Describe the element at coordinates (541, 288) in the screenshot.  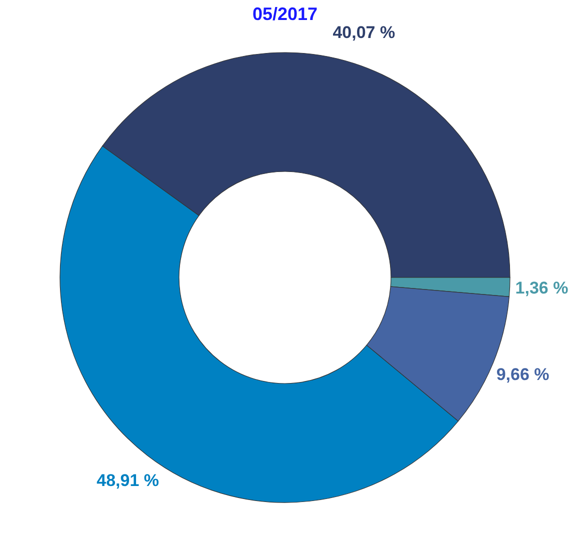
I see `data-label: 1,36 %` at that location.